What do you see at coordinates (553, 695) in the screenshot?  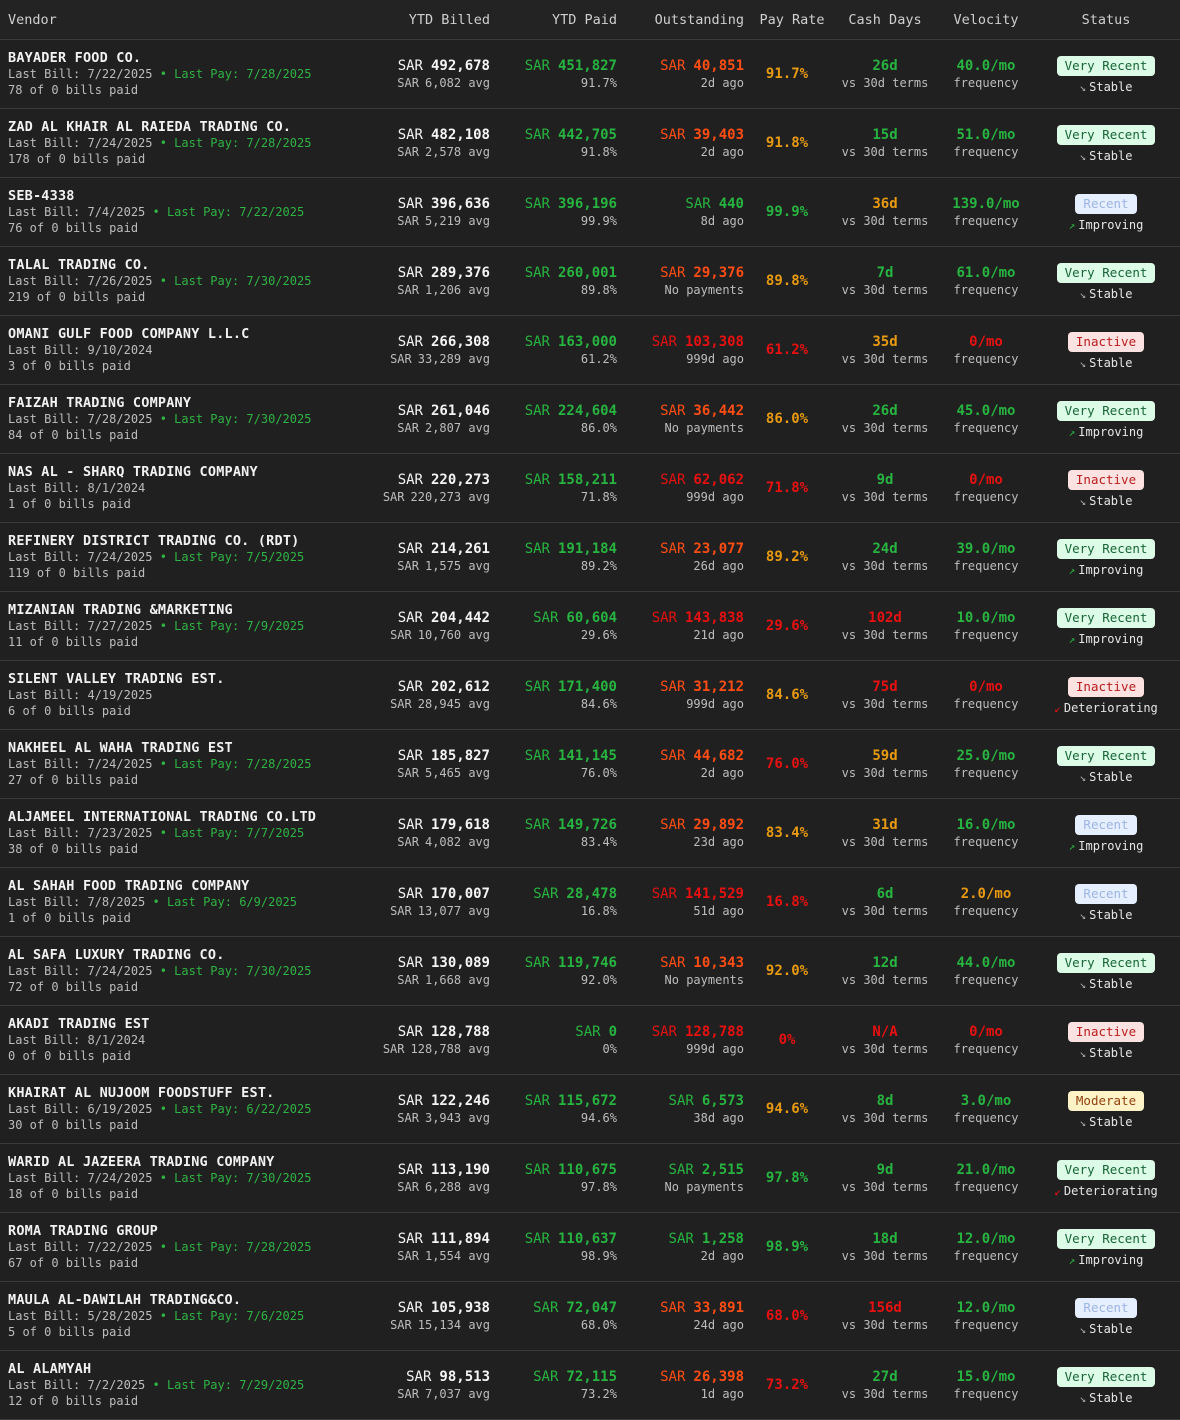 I see `ytd-paid-cell: SAR 171,400 84.6%` at bounding box center [553, 695].